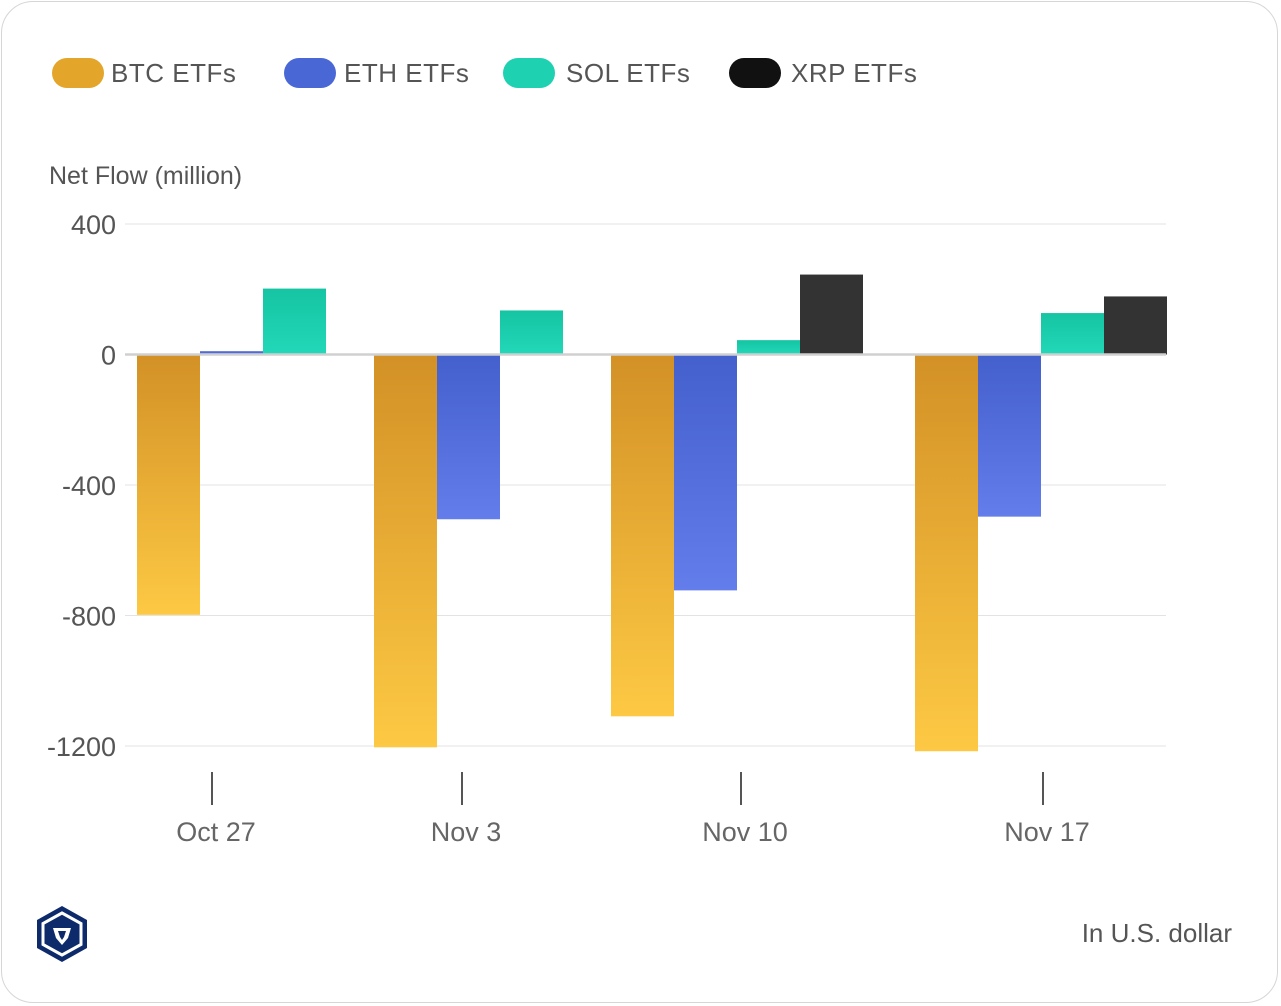  I want to click on legend-item-xrp: XRP ETFs, so click(823, 73).